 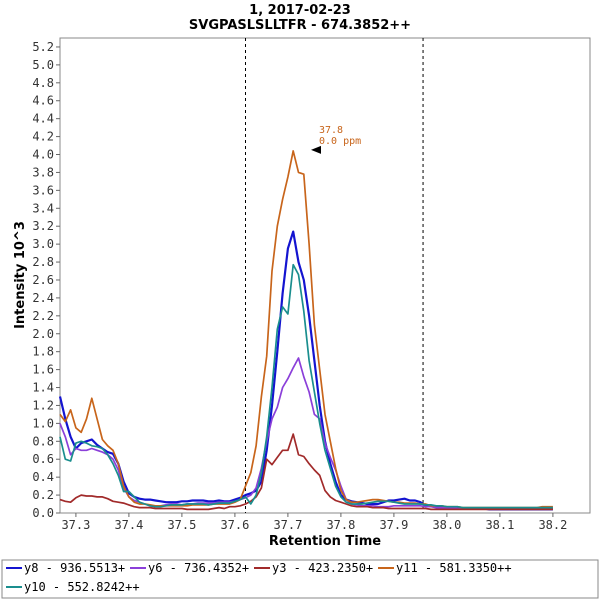 I want to click on legend-entry: y10 - 552.8242++, so click(x=82, y=587).